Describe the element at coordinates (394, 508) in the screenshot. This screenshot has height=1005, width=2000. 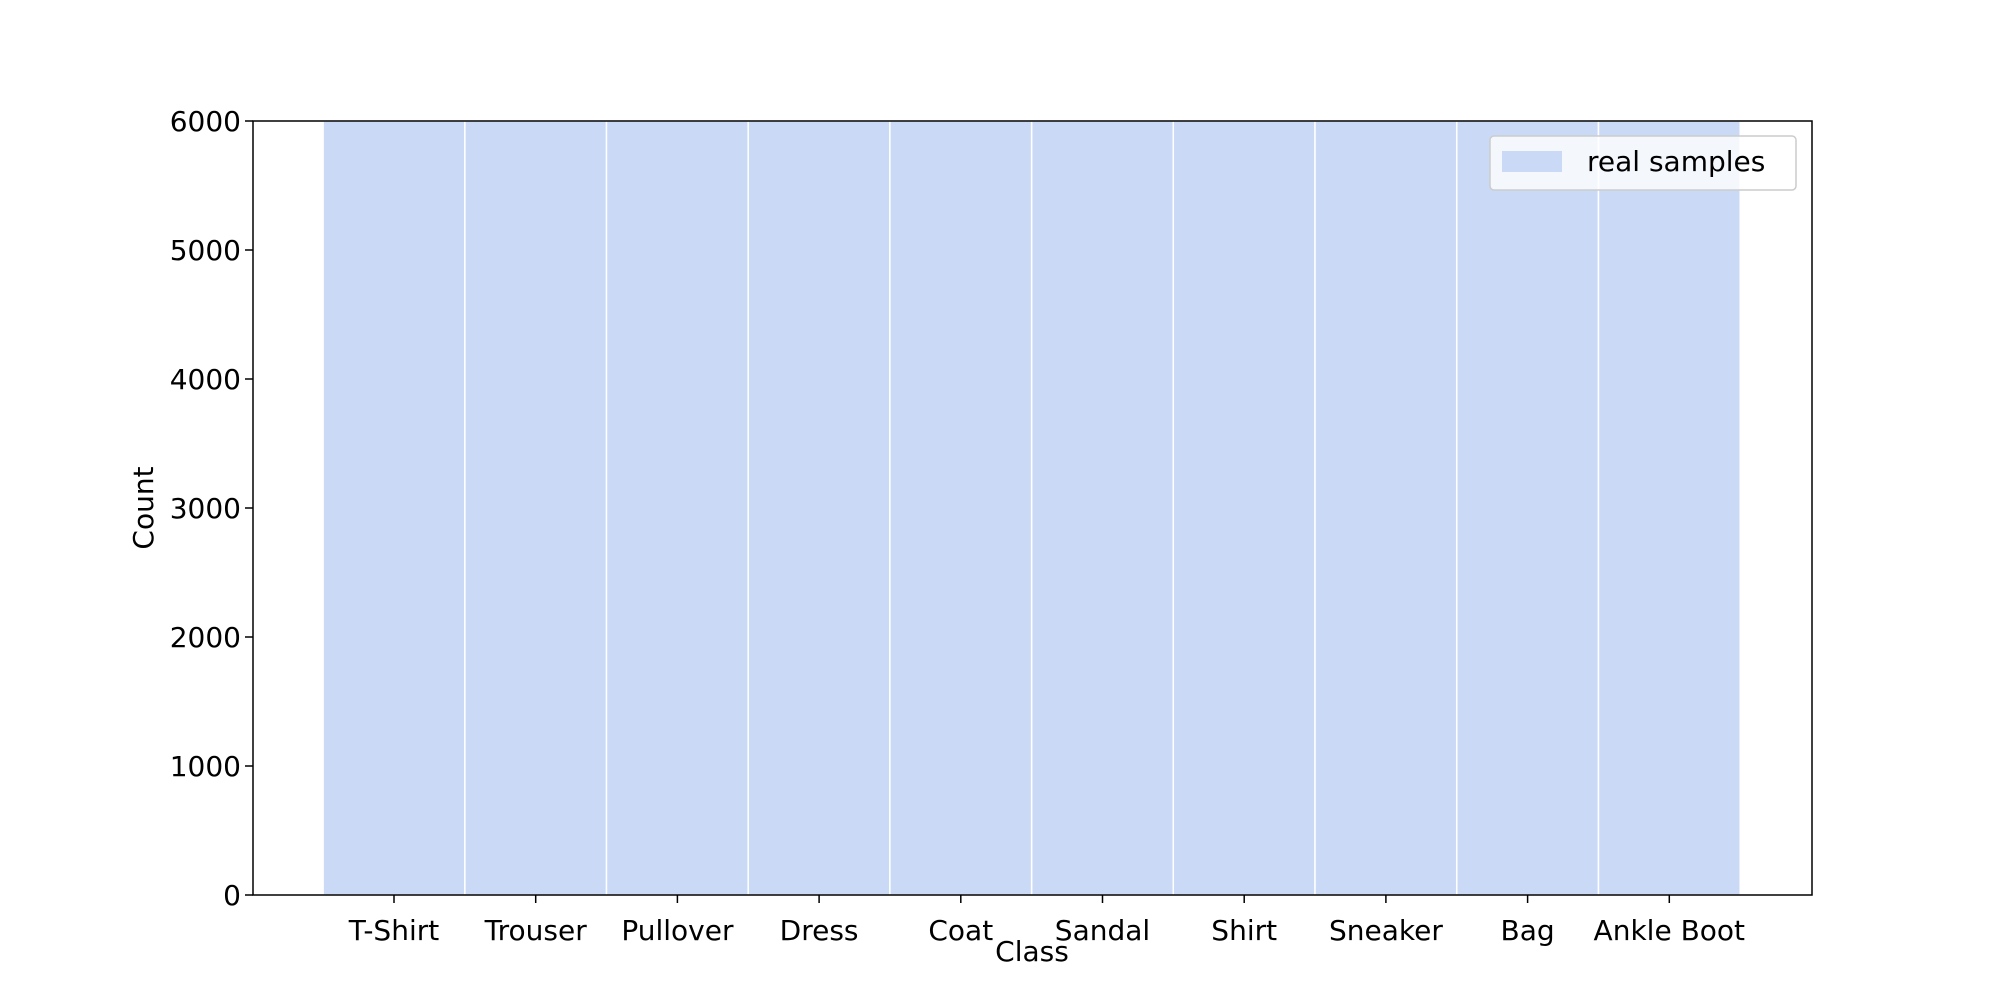
I see `bar-t-shirt` at that location.